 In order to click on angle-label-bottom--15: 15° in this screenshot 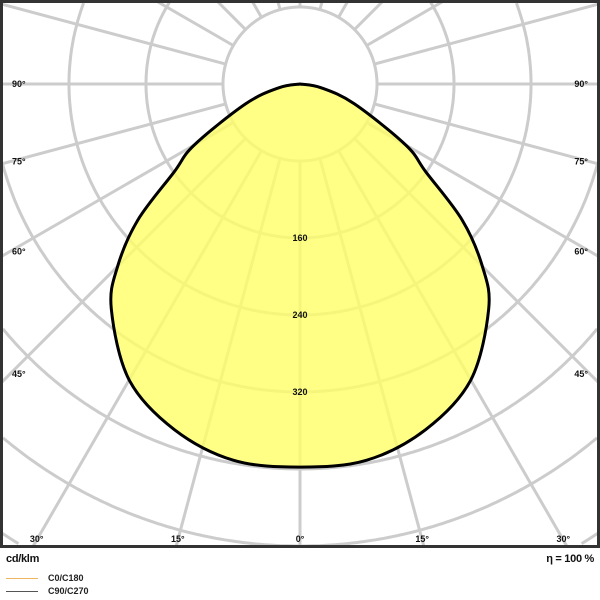, I will do `click(178, 539)`.